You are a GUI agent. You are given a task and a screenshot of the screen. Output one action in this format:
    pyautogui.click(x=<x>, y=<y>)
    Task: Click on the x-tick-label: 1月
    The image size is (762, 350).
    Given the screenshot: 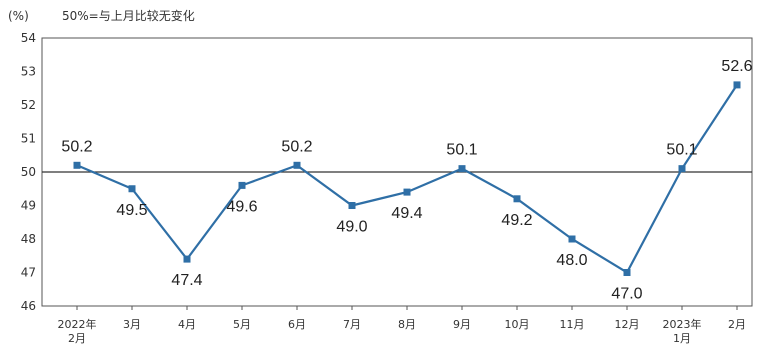 What is the action you would take?
    pyautogui.click(x=682, y=338)
    